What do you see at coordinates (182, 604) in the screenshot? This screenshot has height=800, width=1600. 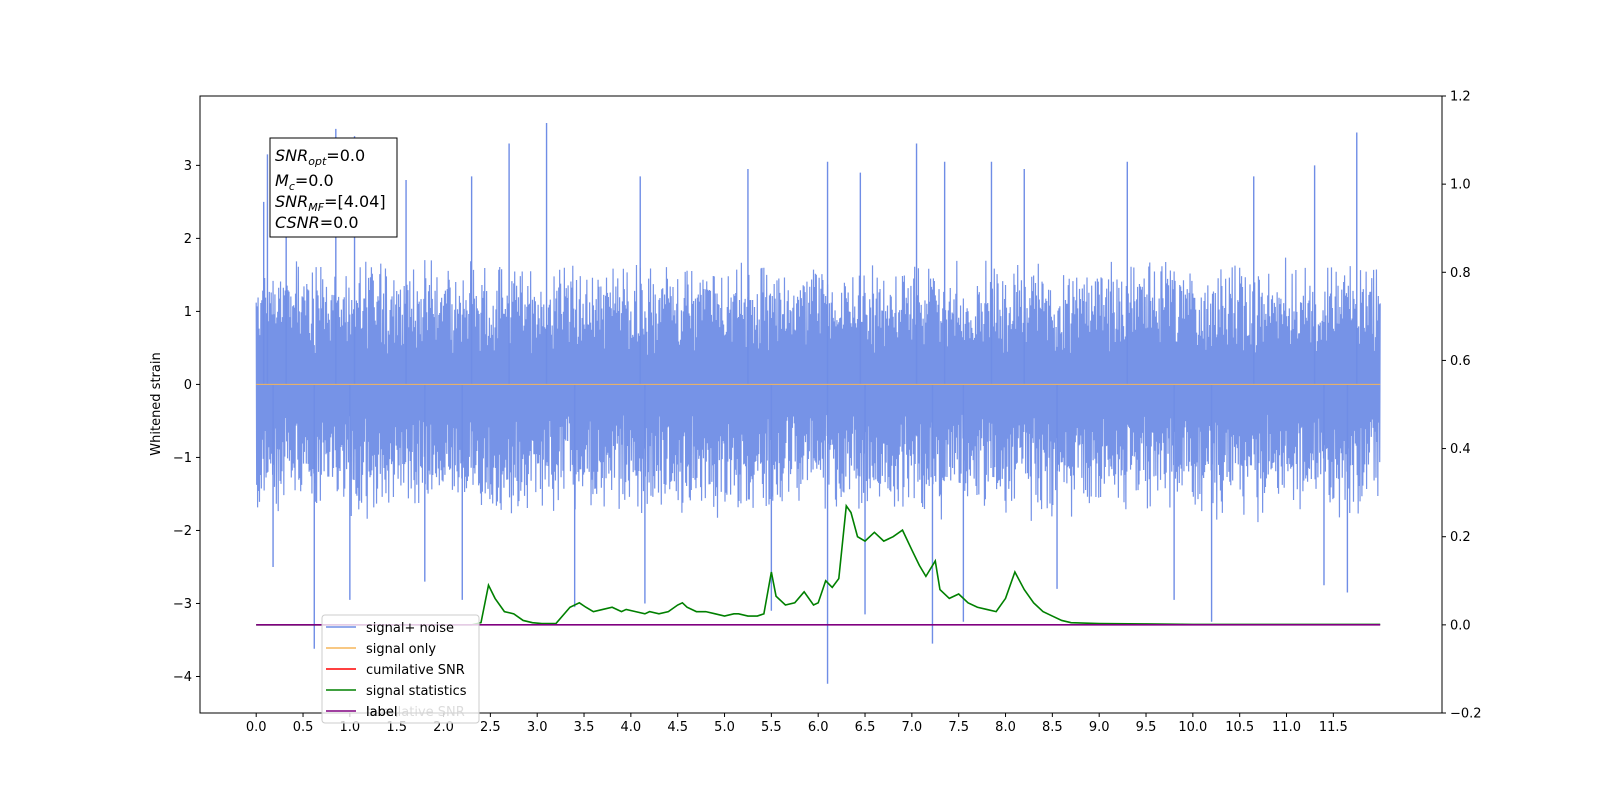 I see `y-tick-label: −3` at bounding box center [182, 604].